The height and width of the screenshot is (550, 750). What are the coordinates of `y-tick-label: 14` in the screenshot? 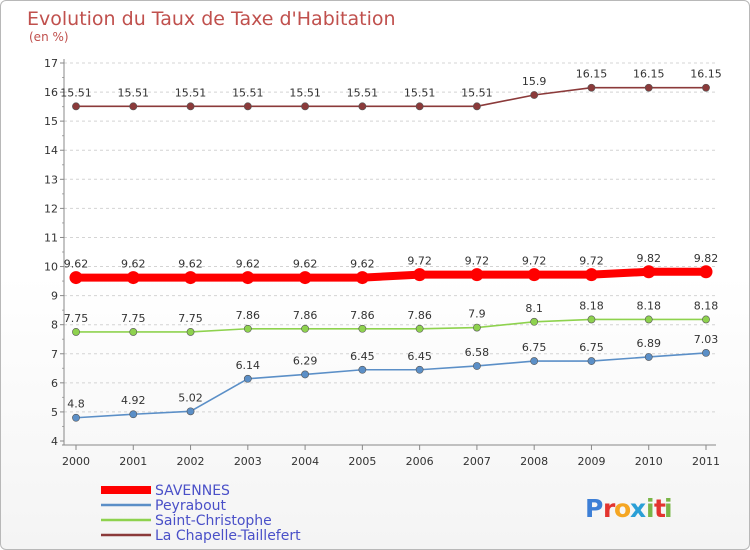 It's located at (51, 150).